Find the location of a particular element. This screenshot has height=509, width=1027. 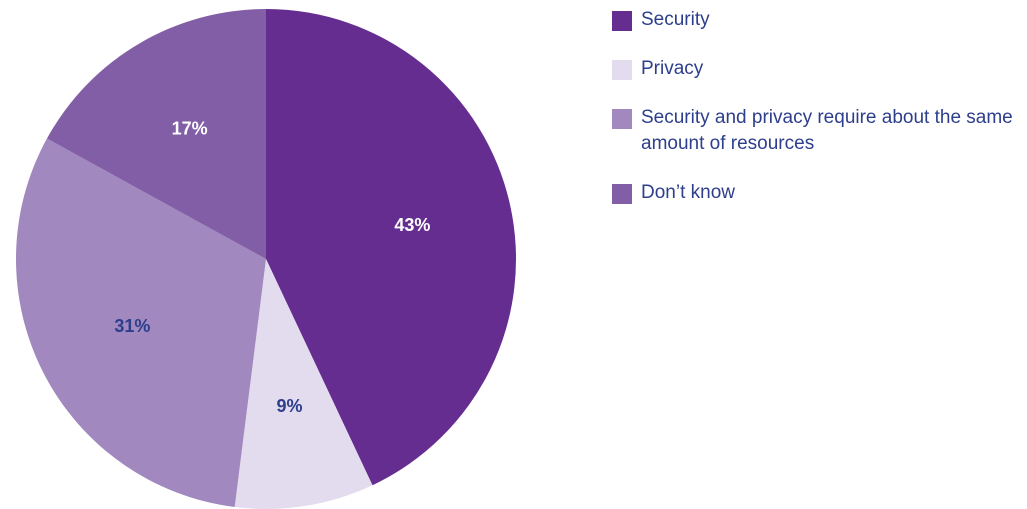

slice-value-label-1: 9% is located at coordinates (289, 406).